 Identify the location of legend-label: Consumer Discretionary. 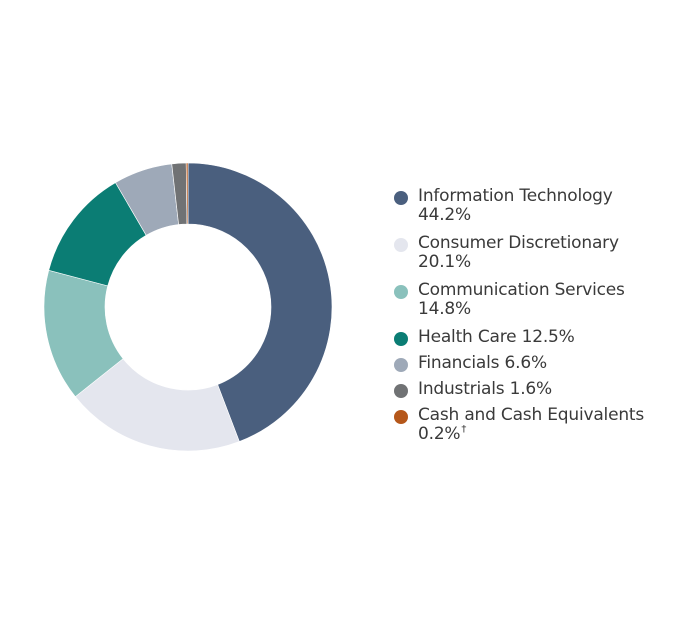
(518, 243).